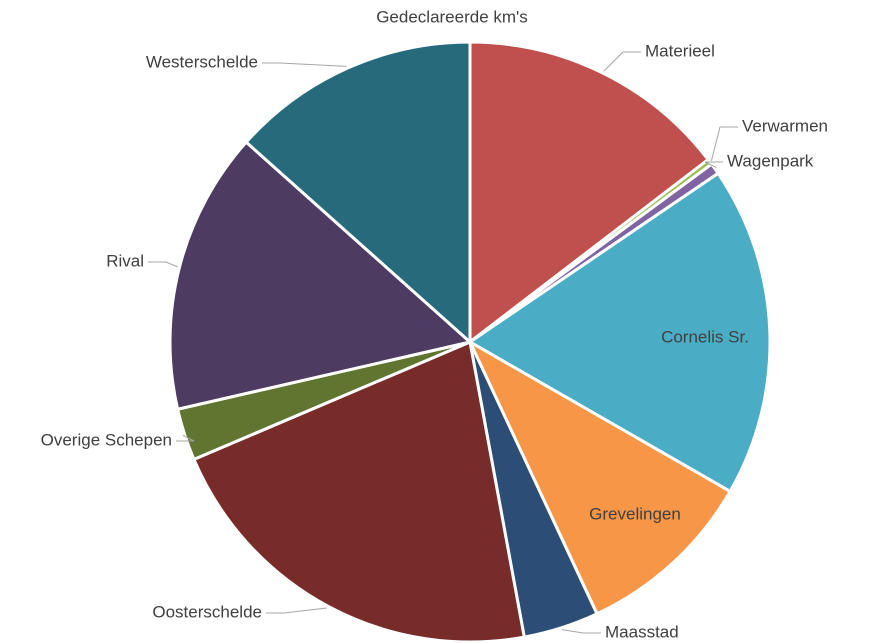  I want to click on chart-title: Gedeclareerde km's, so click(452, 16).